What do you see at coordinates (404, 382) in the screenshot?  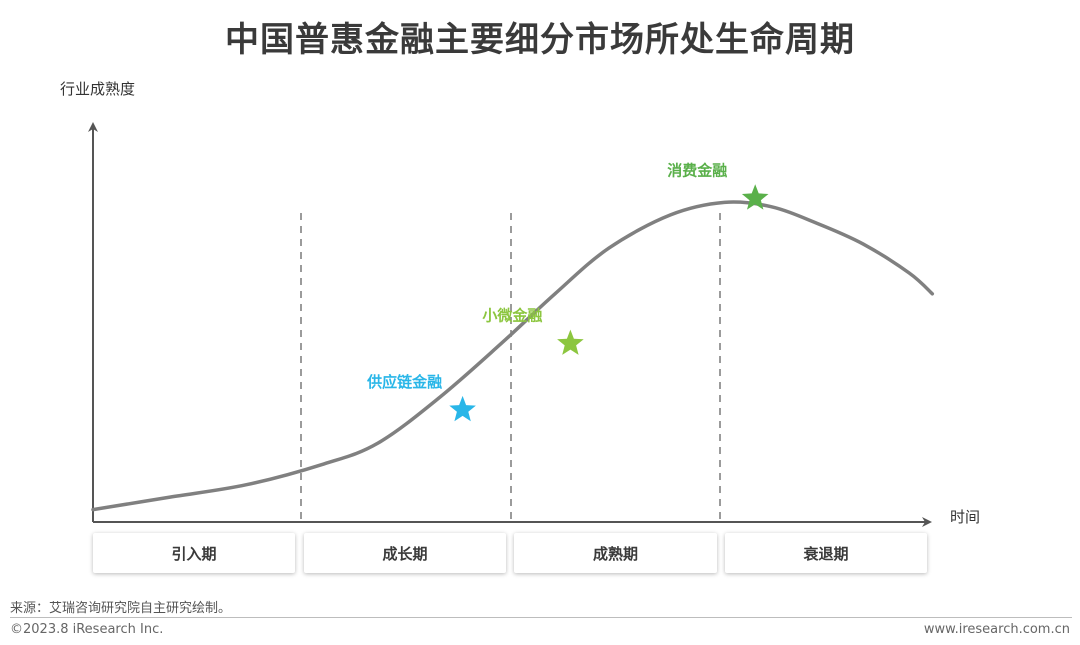 I see `supply-chain-finance-label: 供应链金融` at bounding box center [404, 382].